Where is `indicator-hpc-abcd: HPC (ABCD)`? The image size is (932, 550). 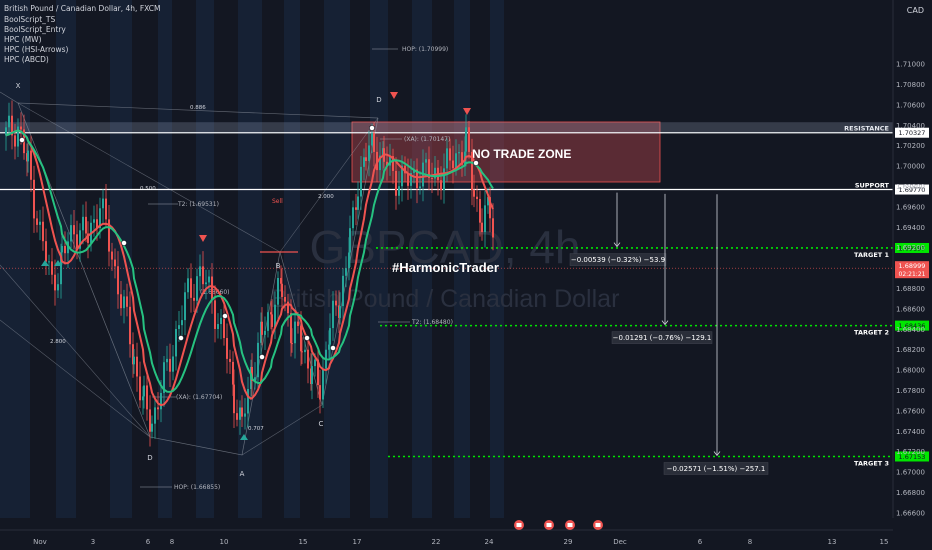
indicator-hpc-abcd: HPC (ABCD) is located at coordinates (26, 59).